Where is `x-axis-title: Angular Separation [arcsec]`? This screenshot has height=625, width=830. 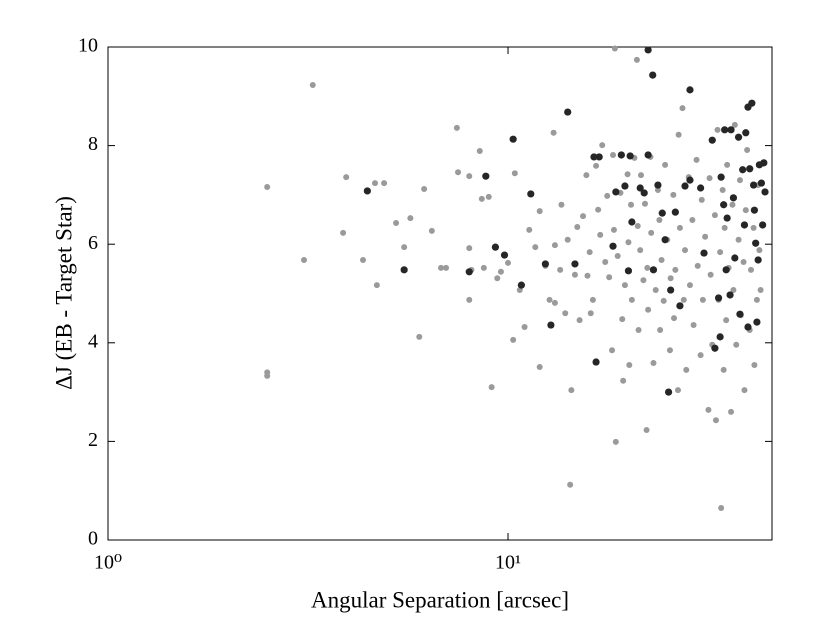 x-axis-title: Angular Separation [arcsec] is located at coordinates (440, 599).